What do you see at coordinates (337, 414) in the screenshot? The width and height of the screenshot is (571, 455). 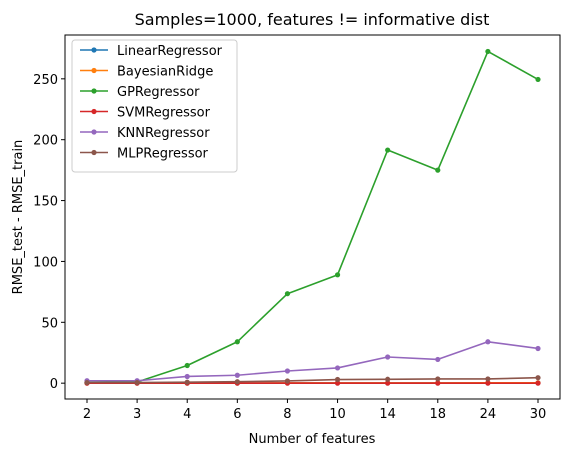 I see `x-tick-label: 10` at bounding box center [337, 414].